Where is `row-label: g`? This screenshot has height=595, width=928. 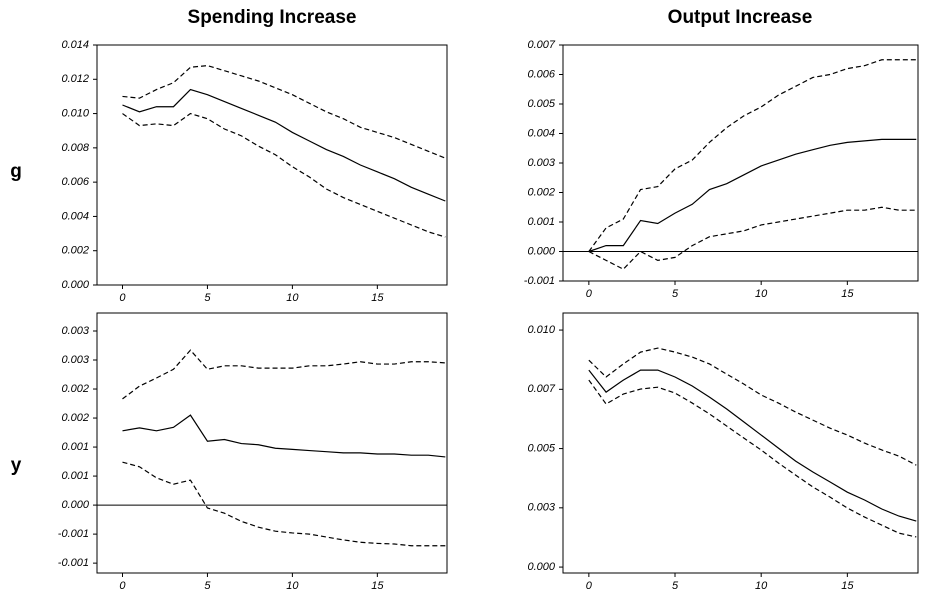
row-label: g is located at coordinates (16, 171).